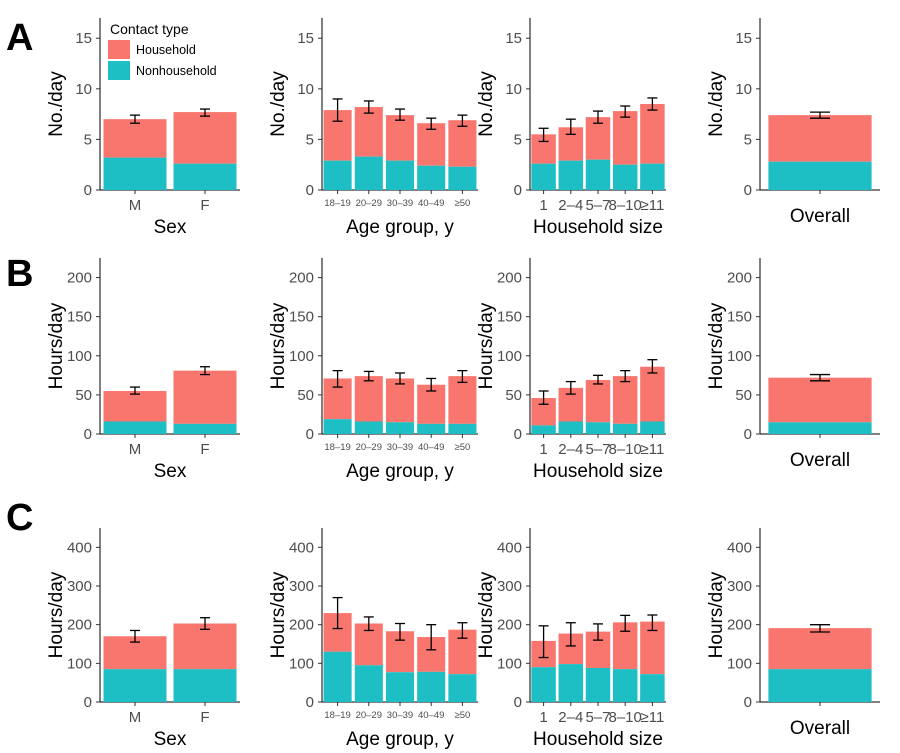 This screenshot has width=900, height=753. What do you see at coordinates (518, 139) in the screenshot?
I see `chart-a-3-y-tick-label: 5` at bounding box center [518, 139].